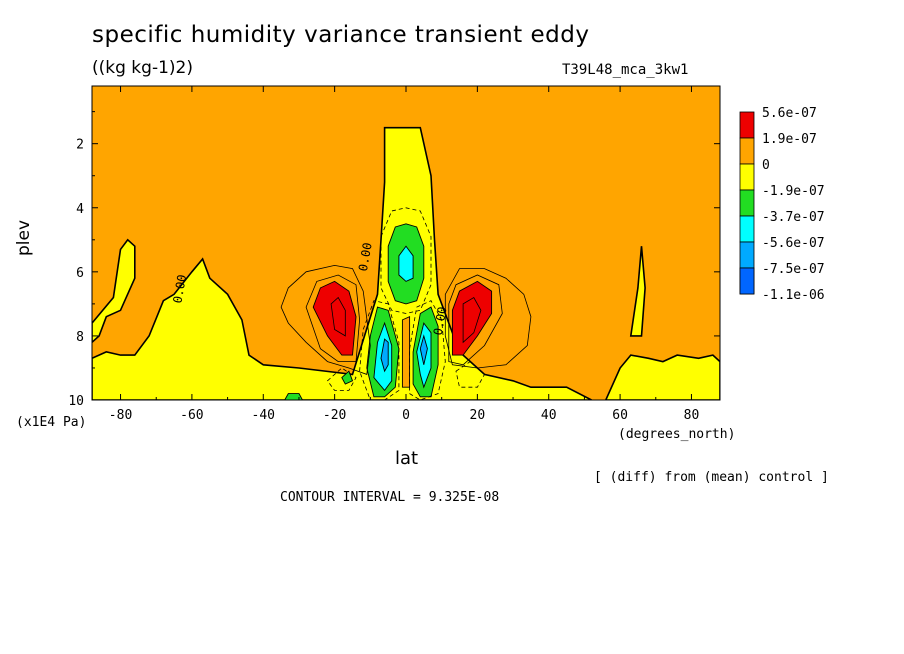  Describe the element at coordinates (263, 415) in the screenshot. I see `x-tick-label: -40` at that location.